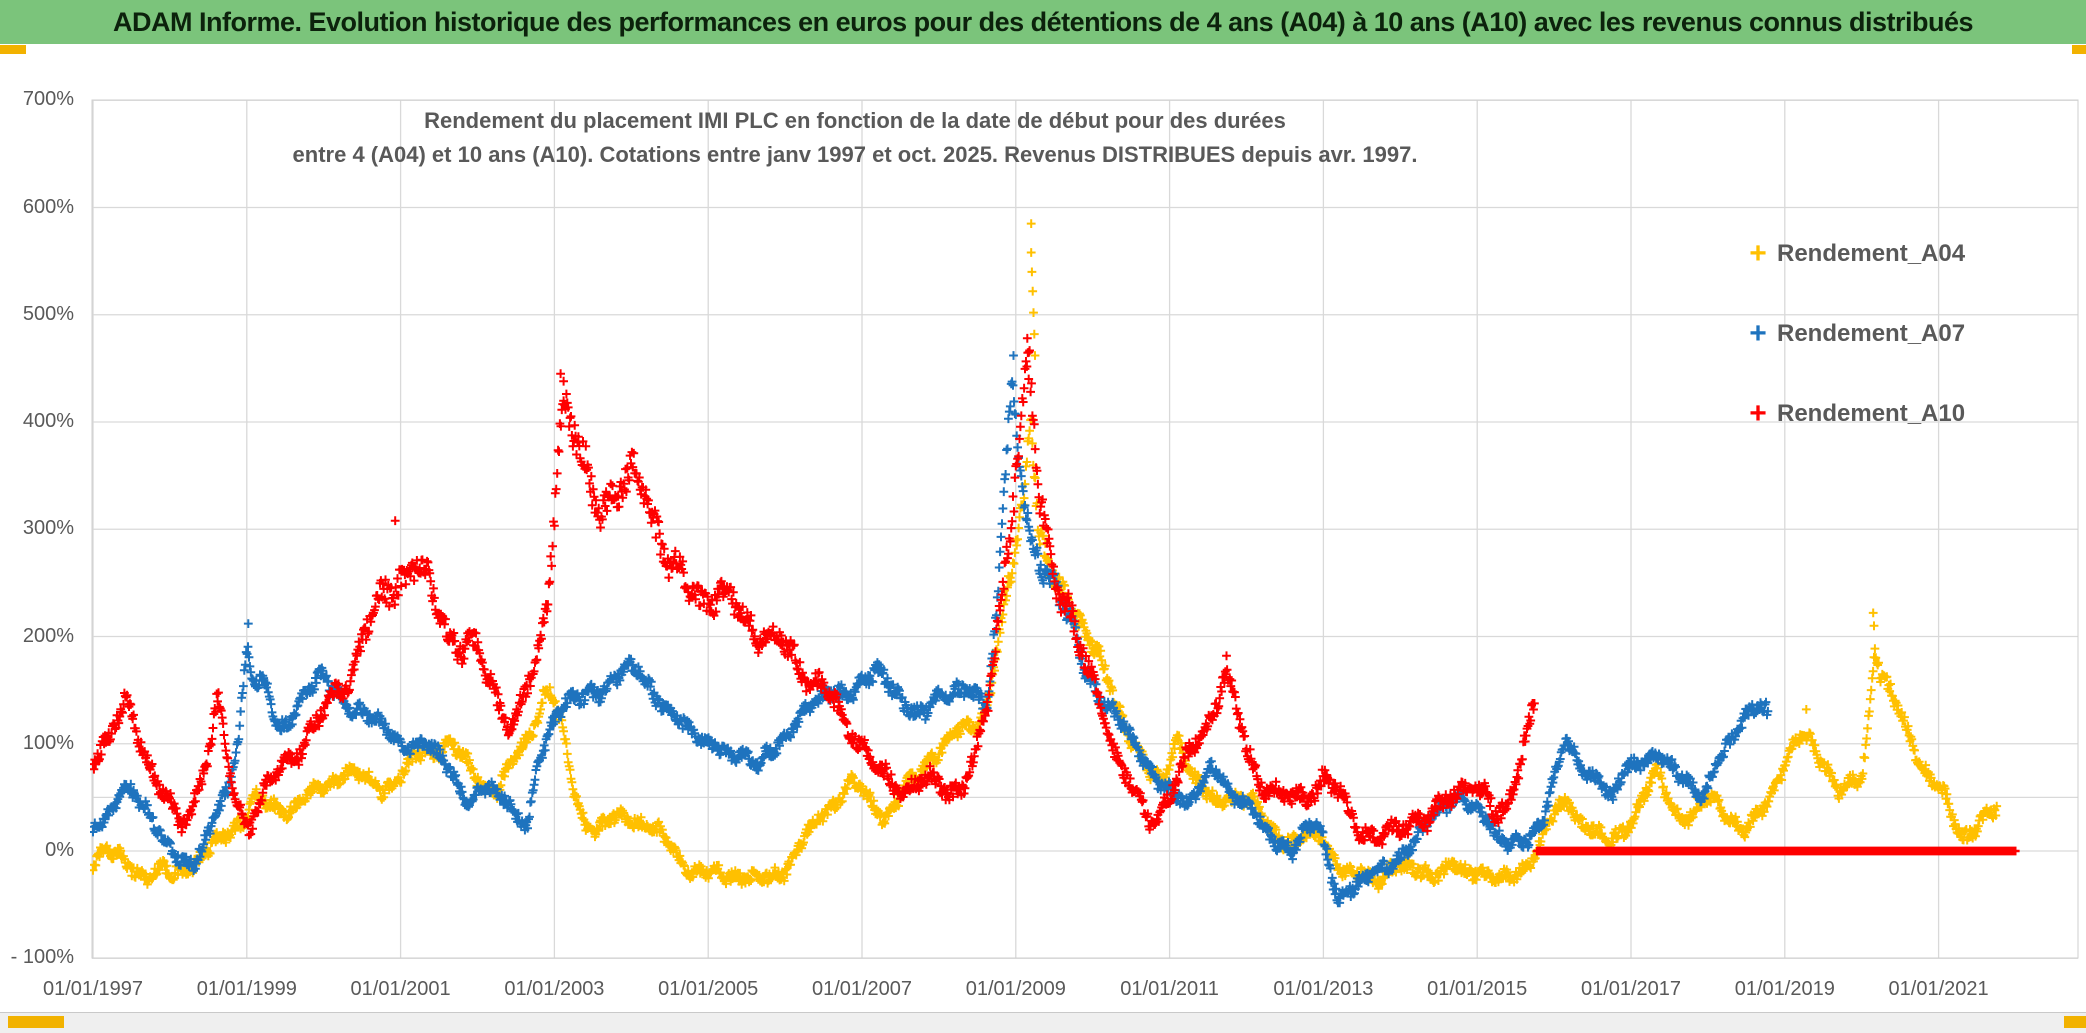 The width and height of the screenshot is (2086, 1033). I want to click on legend-item-a10: + Rendement_A10, so click(1855, 413).